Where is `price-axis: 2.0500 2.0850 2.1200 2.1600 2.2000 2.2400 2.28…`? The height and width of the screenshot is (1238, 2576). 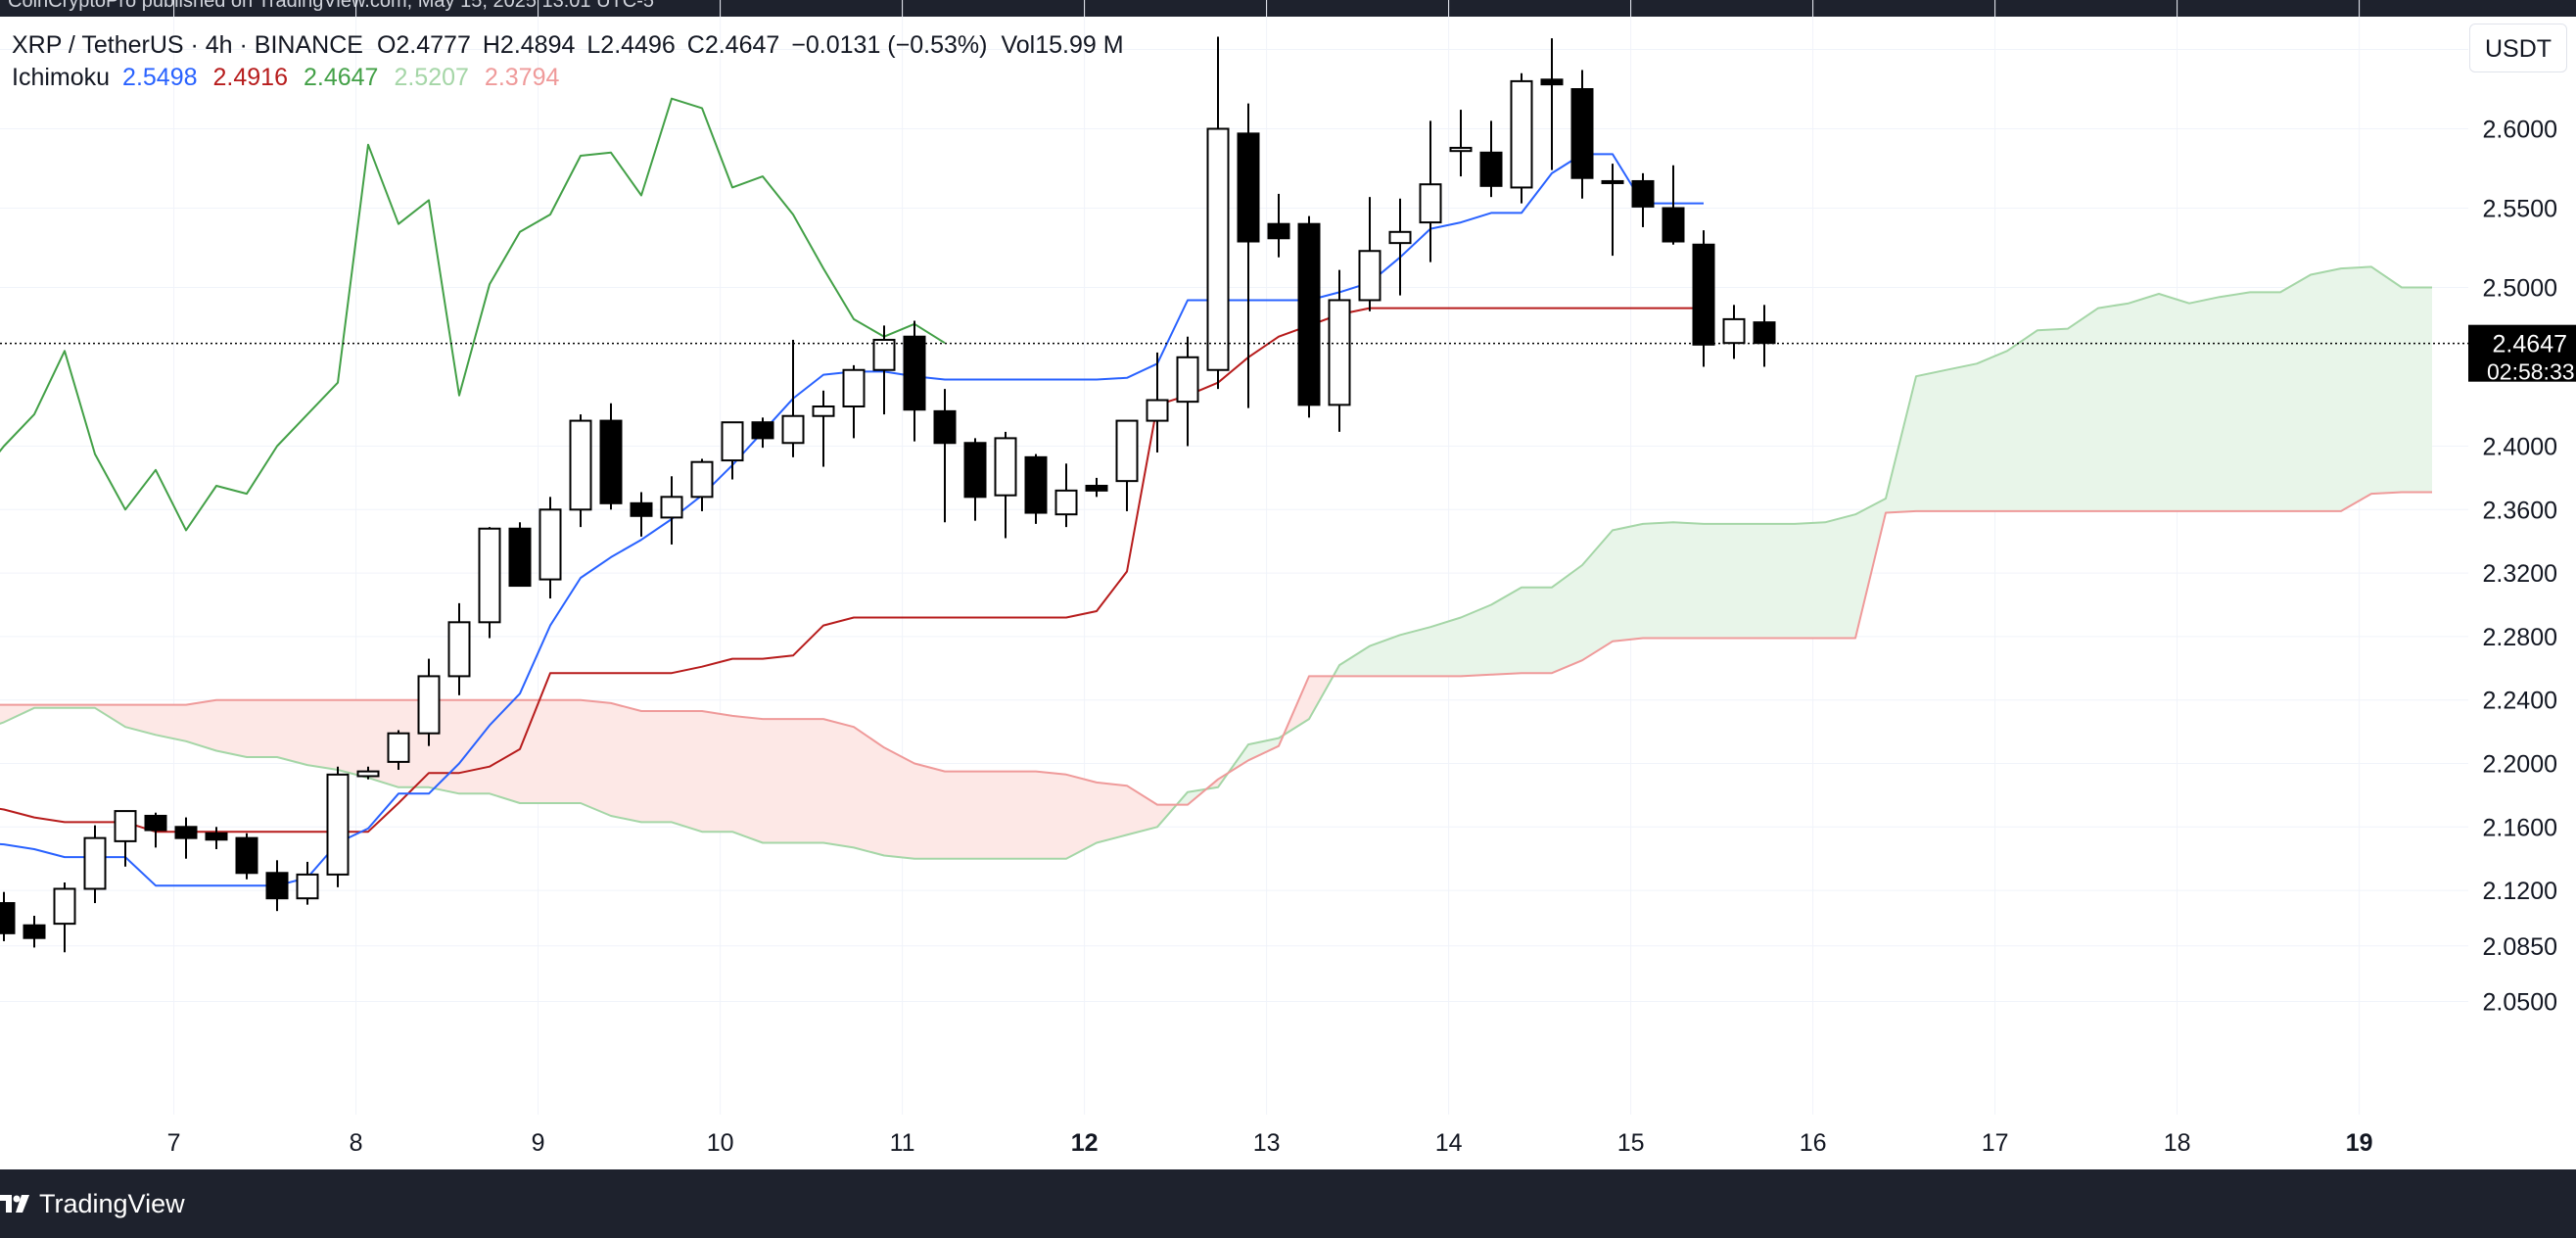
price-axis: 2.0500 2.0850 2.1200 2.1600 2.2000 2.2400 2.28… is located at coordinates (2522, 527).